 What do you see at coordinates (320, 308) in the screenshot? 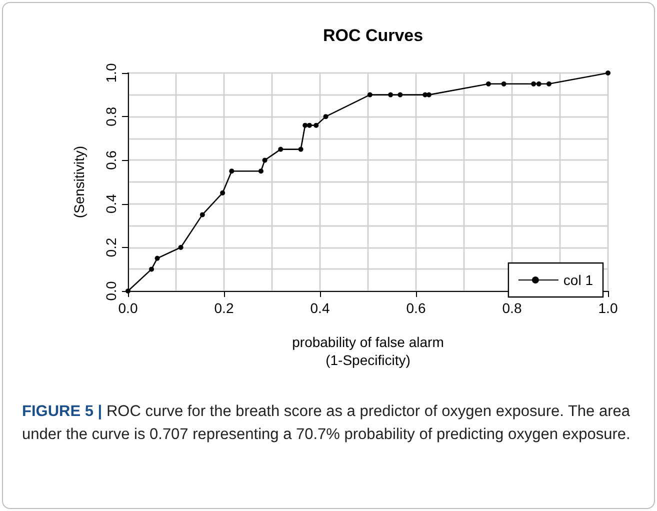
I see `x-tick-label: 0.4` at bounding box center [320, 308].